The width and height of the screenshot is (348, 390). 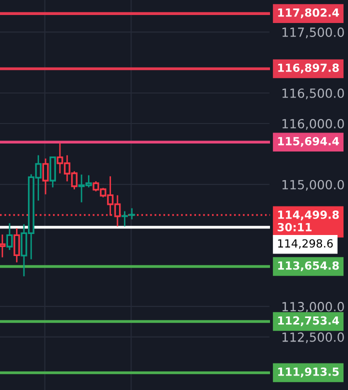 I want to click on ref-line-label: 115,694.4, so click(x=308, y=141).